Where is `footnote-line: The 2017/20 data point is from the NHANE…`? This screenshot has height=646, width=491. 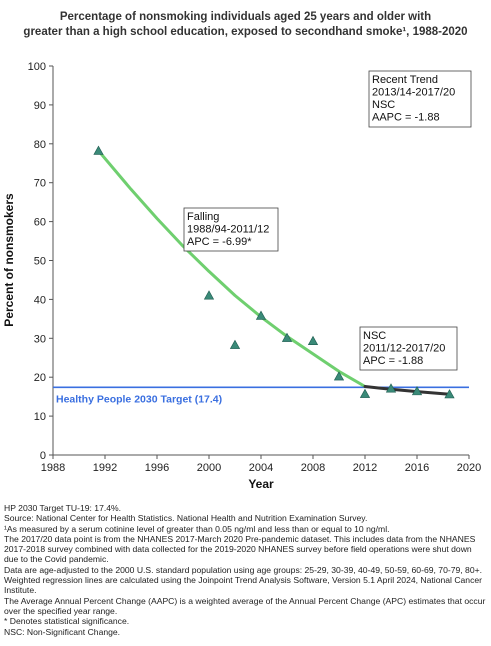 footnote-line: The 2017/20 data point is from the NHANE… is located at coordinates (240, 549).